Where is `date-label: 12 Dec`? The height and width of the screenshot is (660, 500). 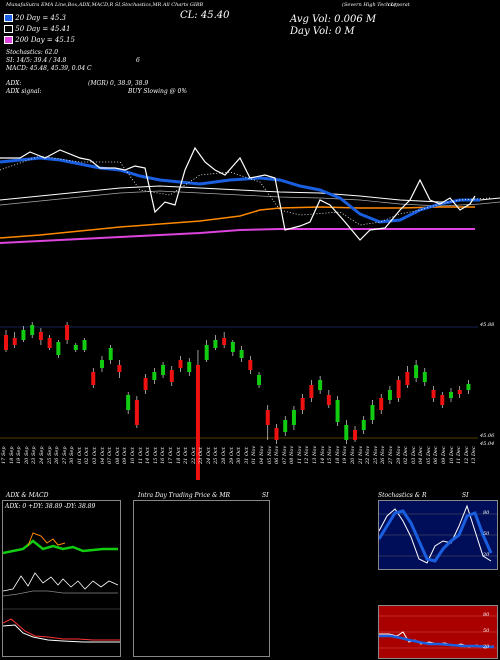
date-label: 12 Dec is located at coordinates (466, 455).